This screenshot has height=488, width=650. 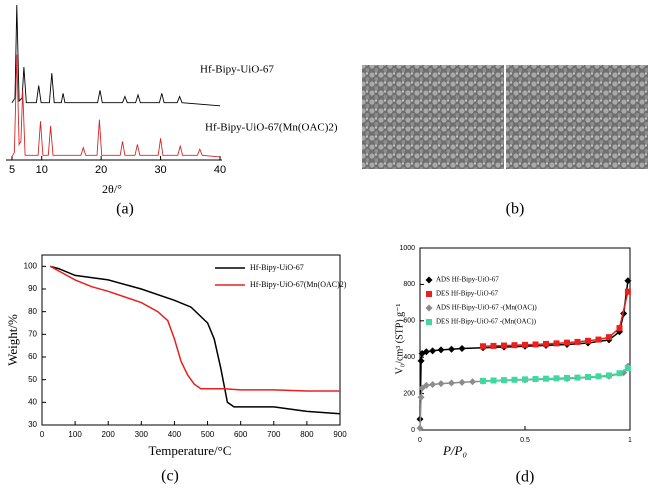 What do you see at coordinates (31, 265) in the screenshot?
I see `y-tick-label: 100` at bounding box center [31, 265].